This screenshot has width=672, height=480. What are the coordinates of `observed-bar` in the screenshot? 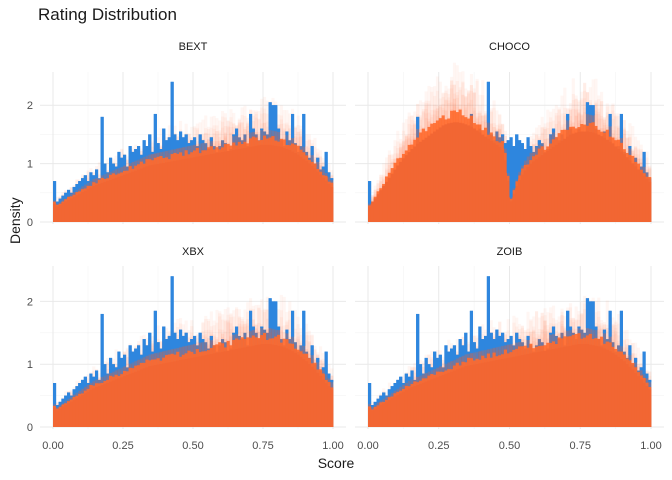 It's located at (55, 405).